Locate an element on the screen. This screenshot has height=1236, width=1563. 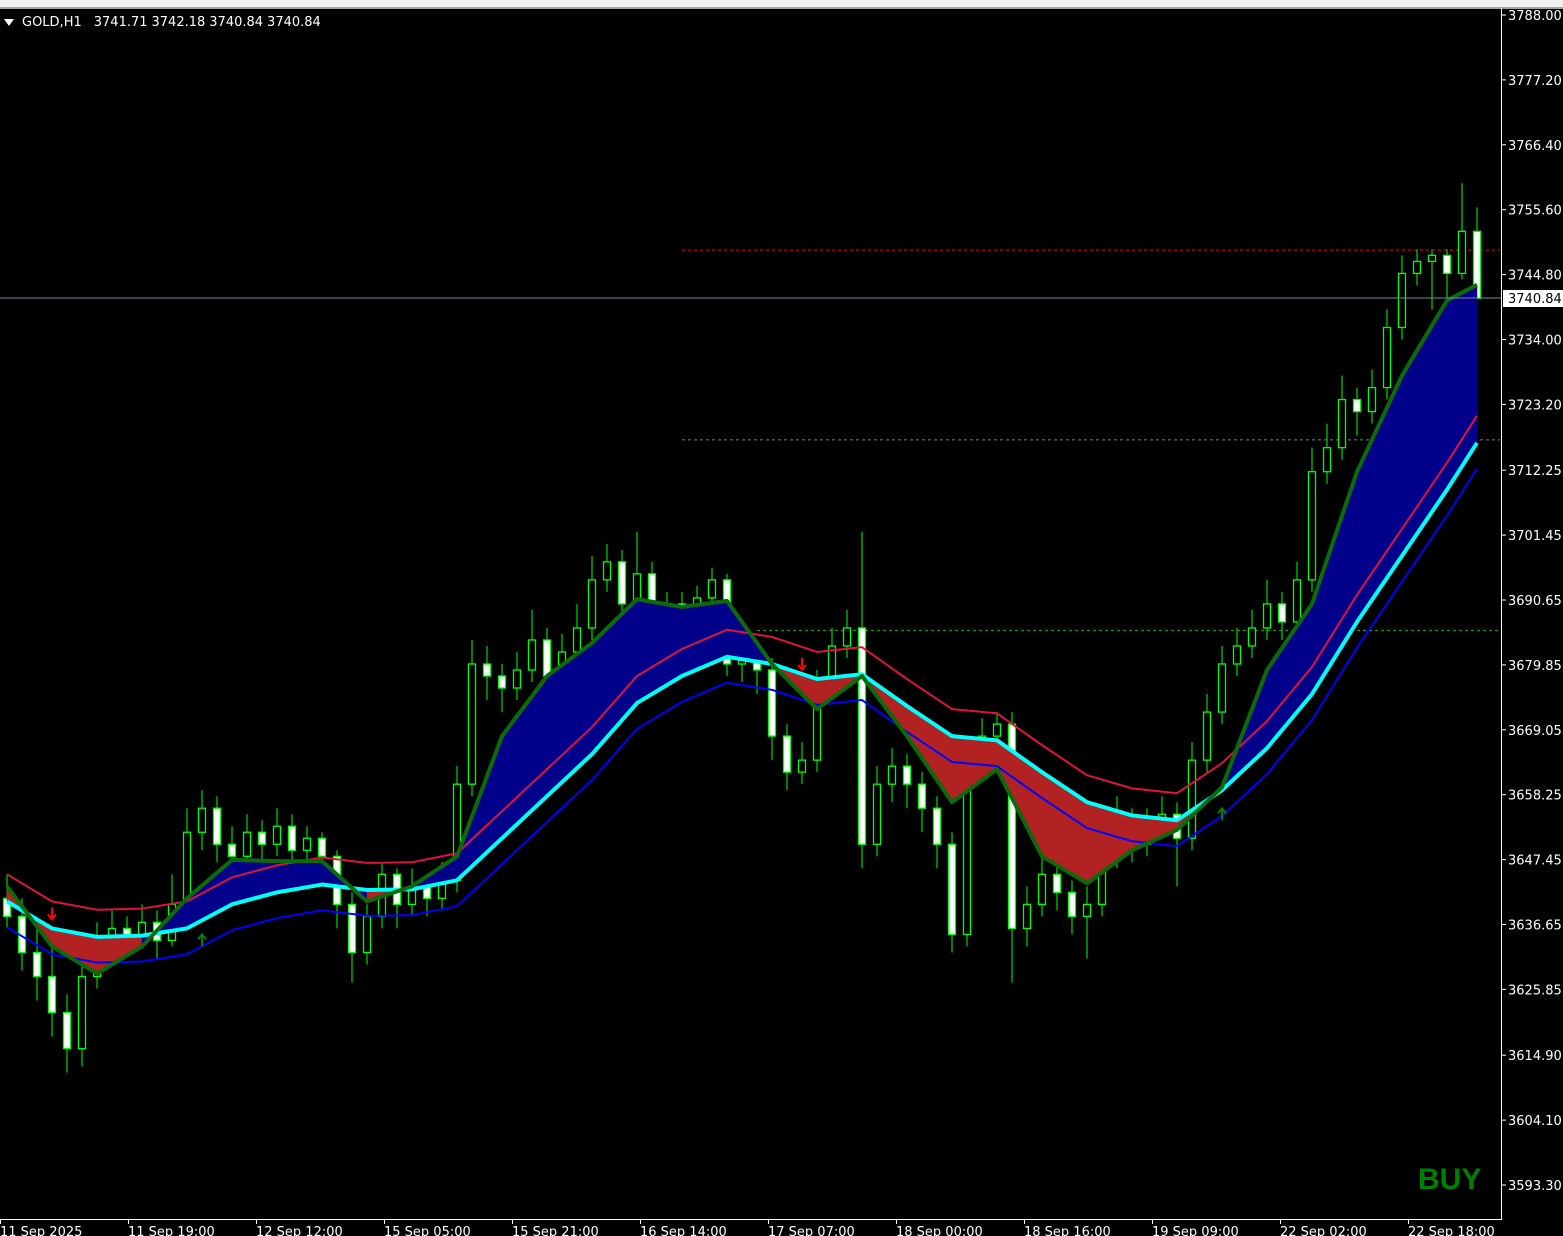
current-price-label: 3740.84 is located at coordinates (1535, 299).